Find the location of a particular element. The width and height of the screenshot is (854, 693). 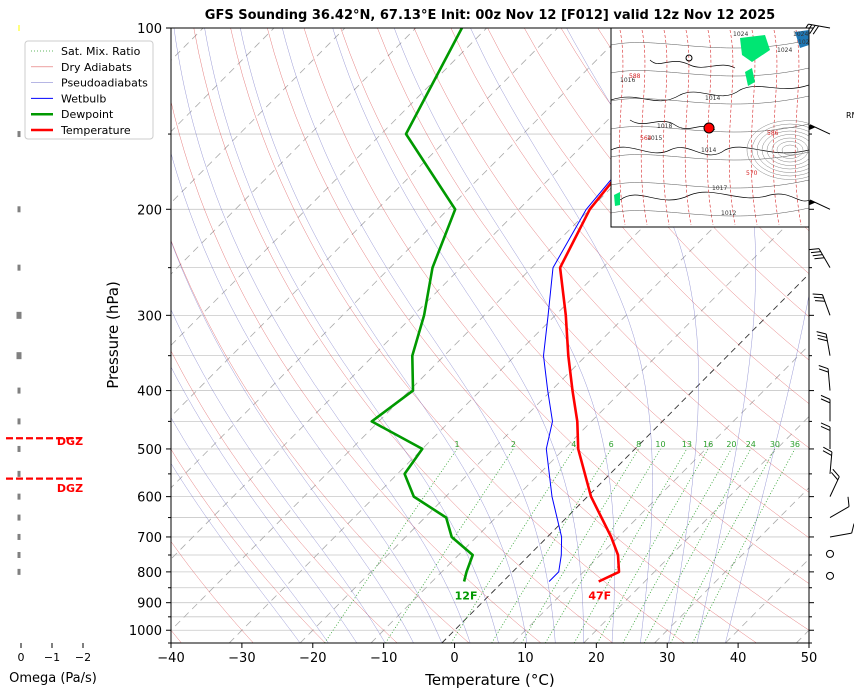

map-contour-label: 1017 is located at coordinates (719, 188).